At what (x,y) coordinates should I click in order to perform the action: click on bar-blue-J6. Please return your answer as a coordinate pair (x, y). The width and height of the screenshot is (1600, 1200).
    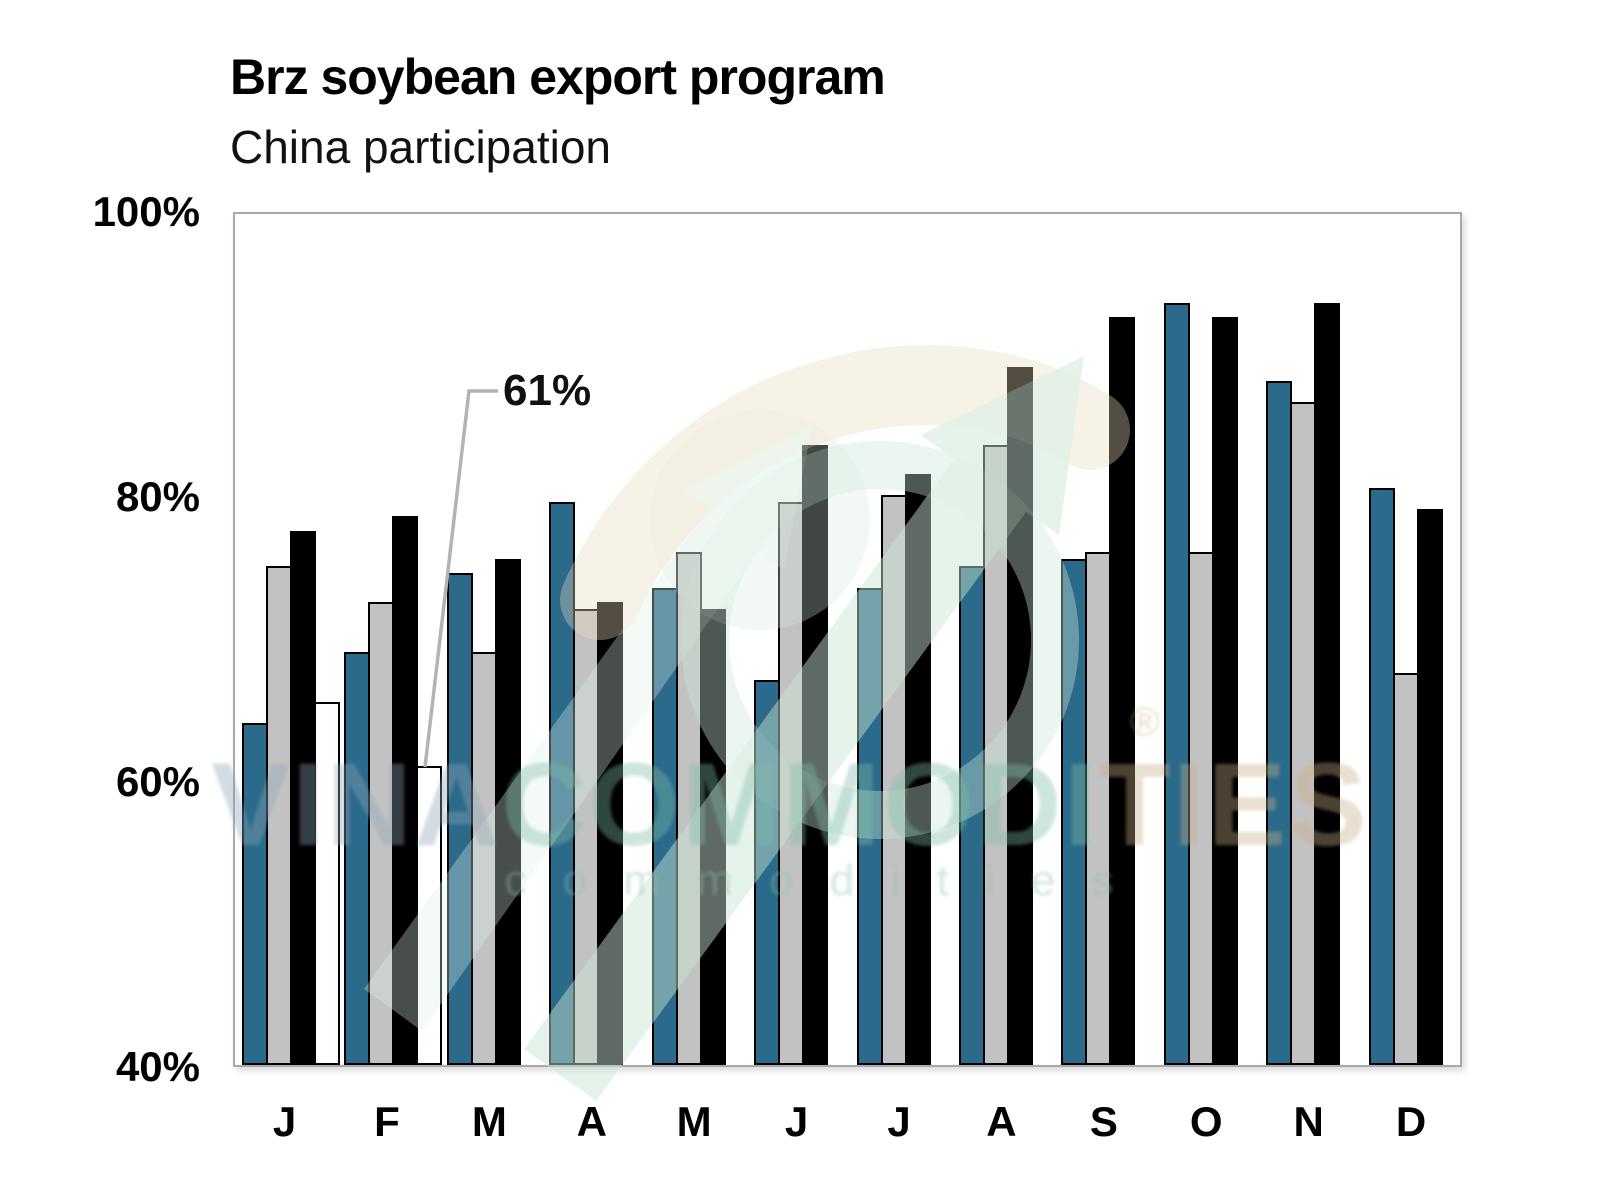
    Looking at the image, I should click on (869, 826).